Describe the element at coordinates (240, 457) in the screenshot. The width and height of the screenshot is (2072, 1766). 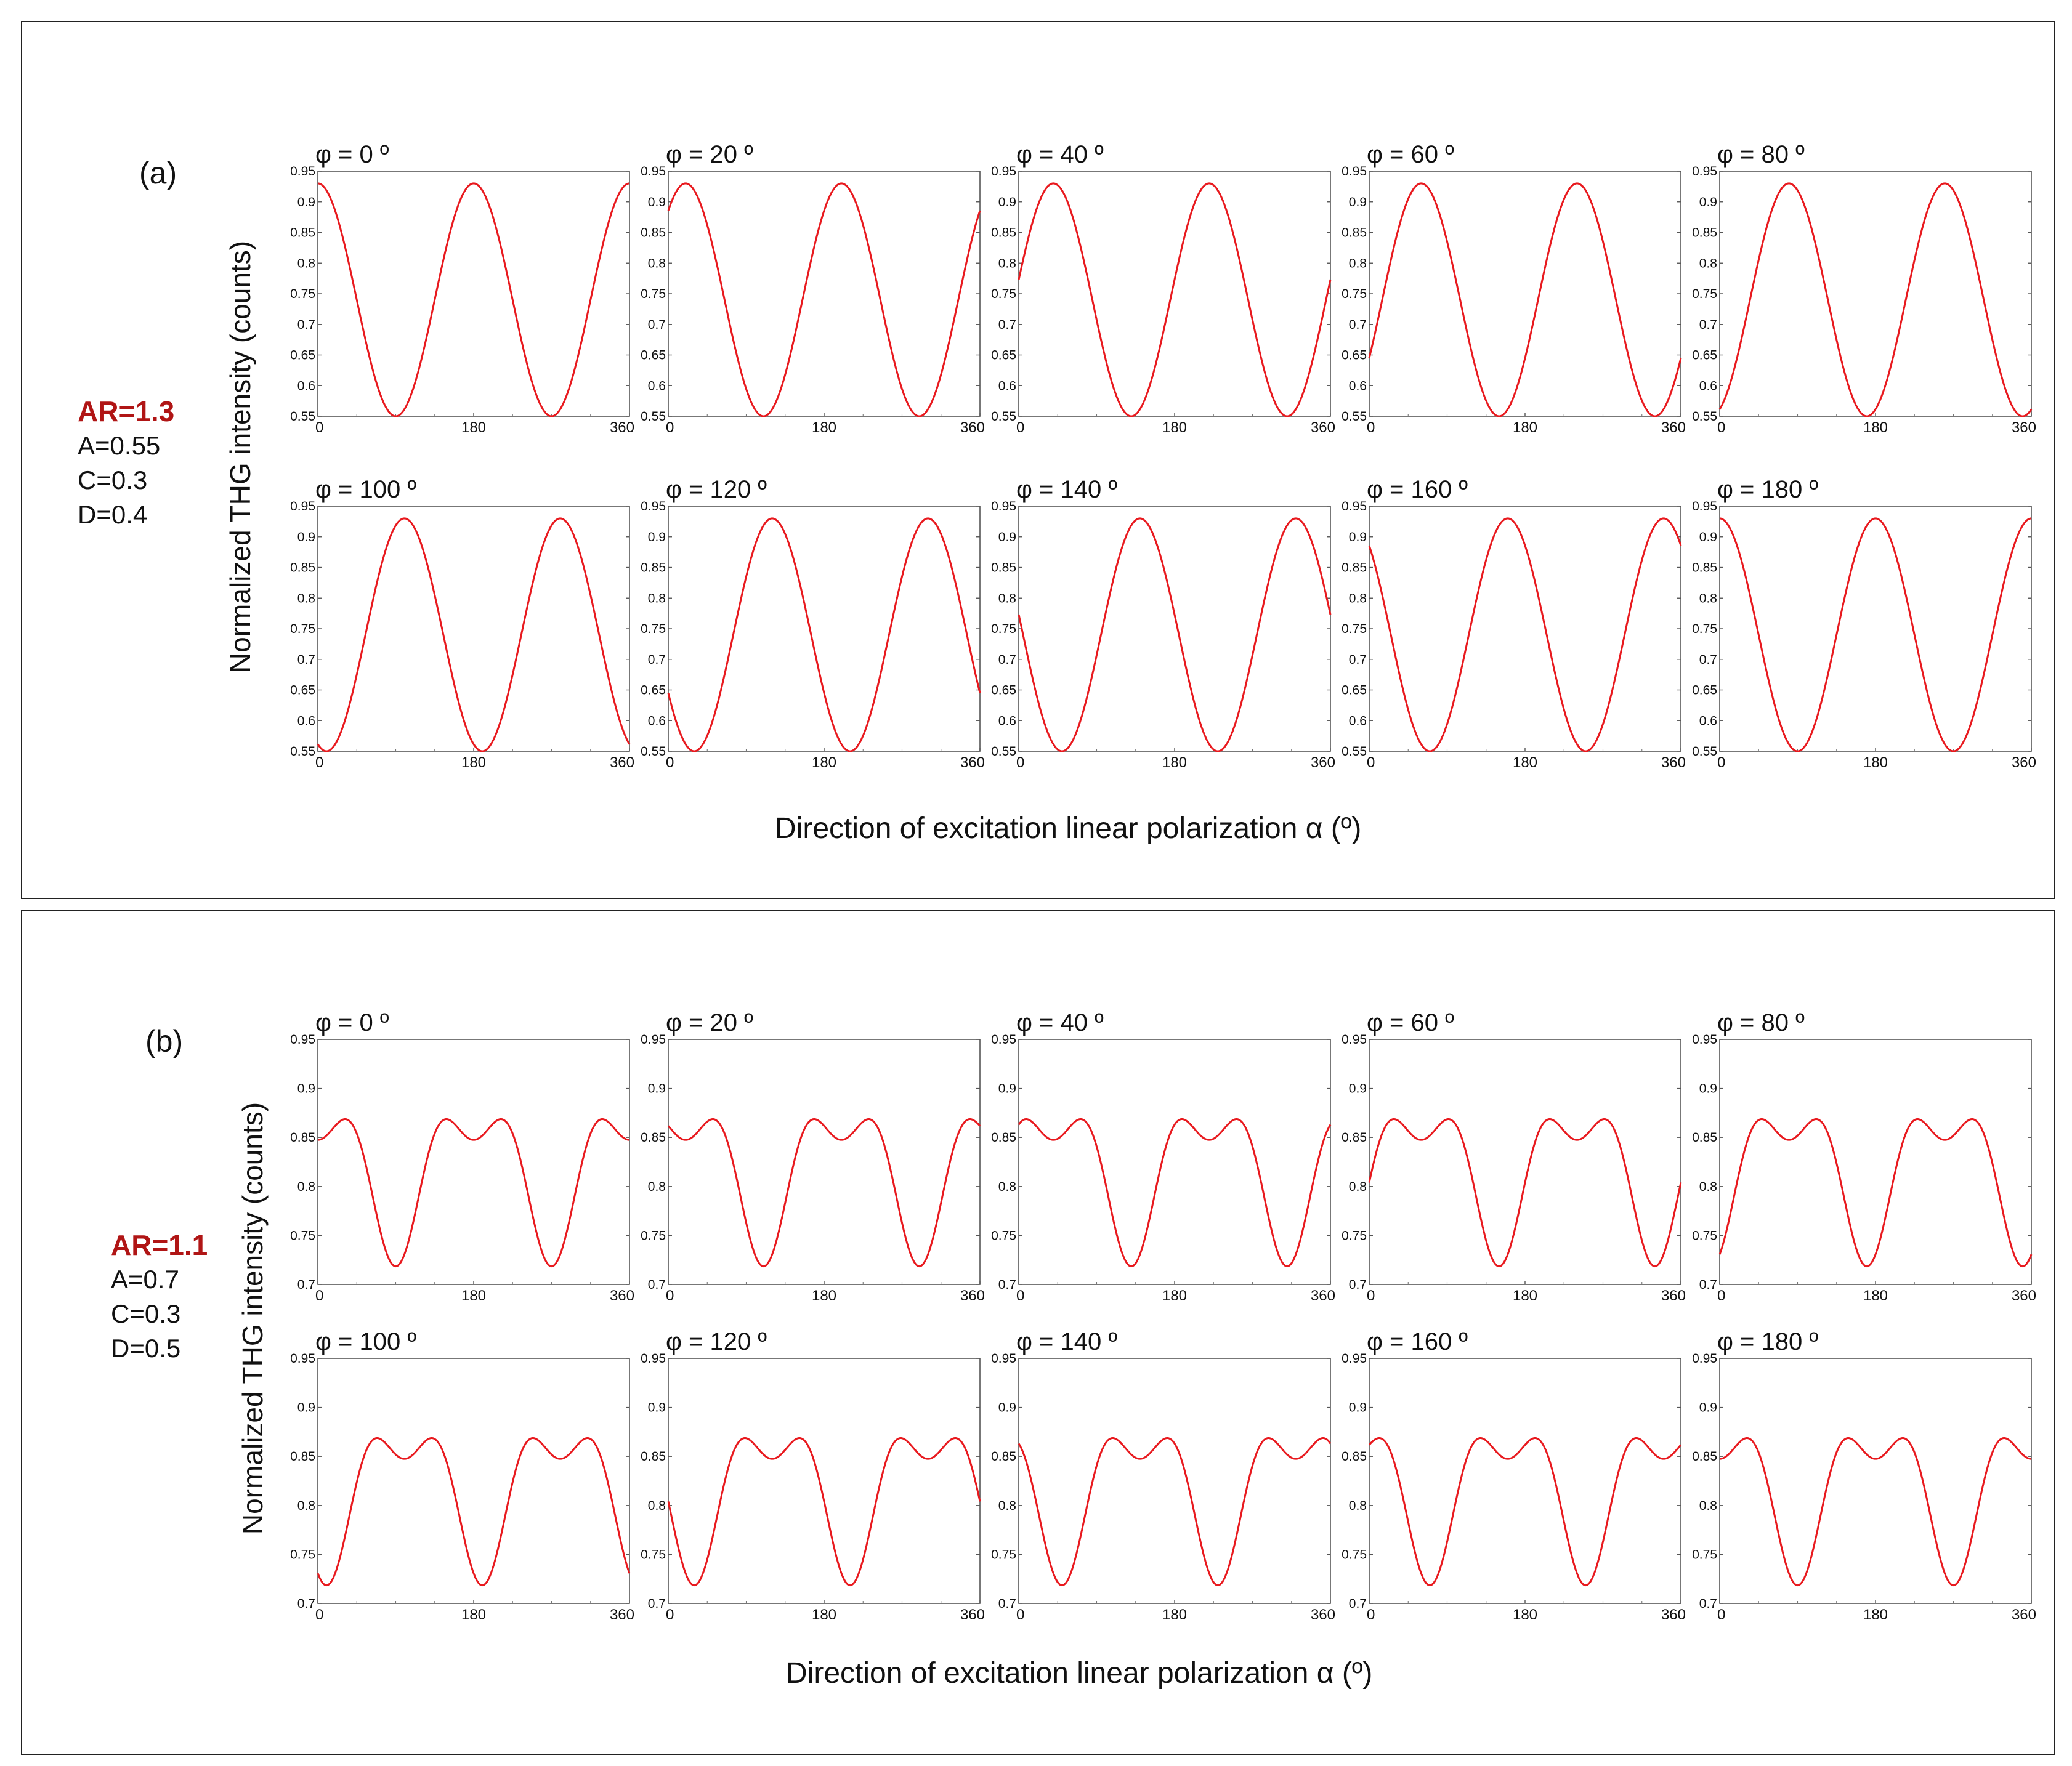
I see `panel-a-ylabel: Normalized THG intensity (counts)` at that location.